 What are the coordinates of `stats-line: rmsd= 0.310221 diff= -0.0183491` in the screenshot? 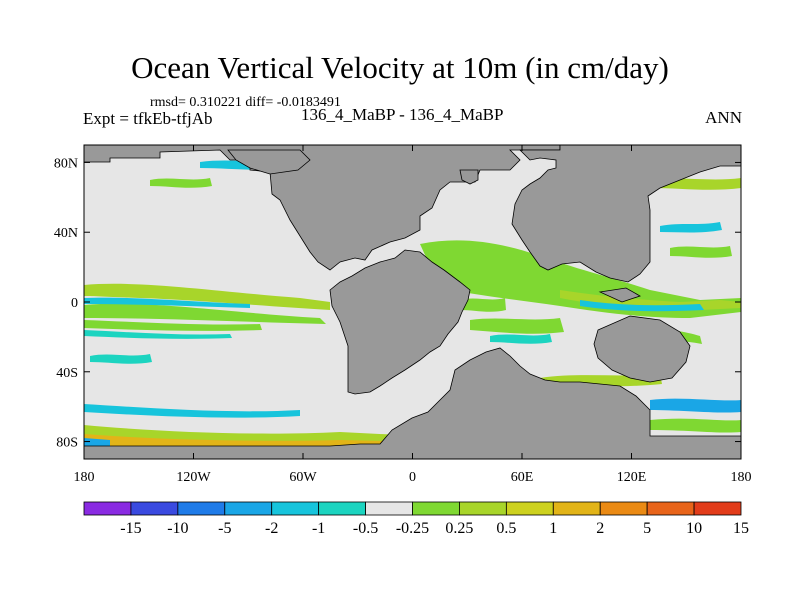 It's located at (245, 102).